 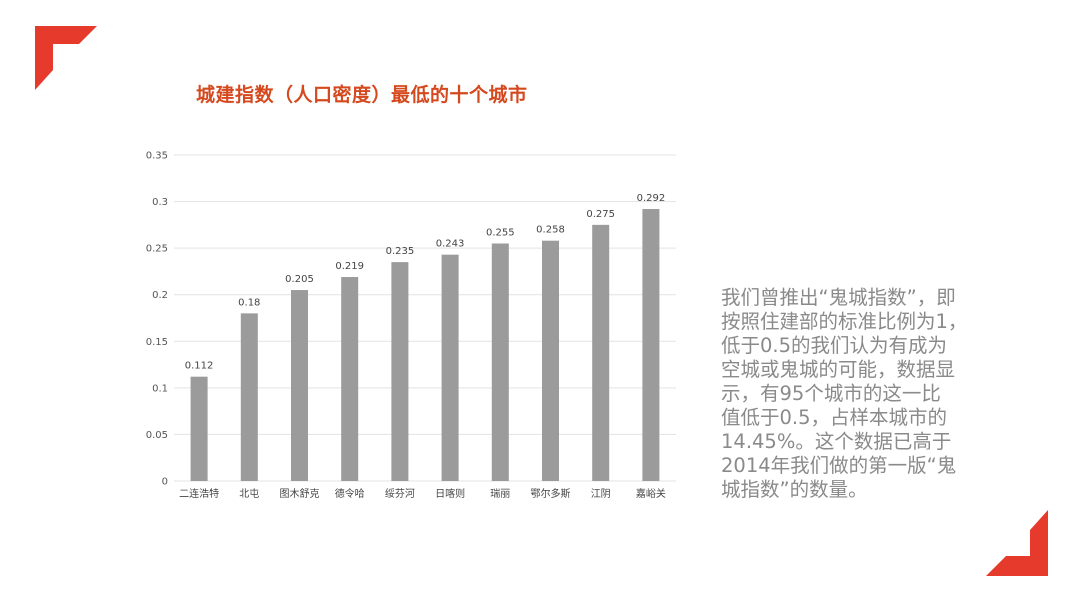 I want to click on data-label: 0.112, so click(x=199, y=366).